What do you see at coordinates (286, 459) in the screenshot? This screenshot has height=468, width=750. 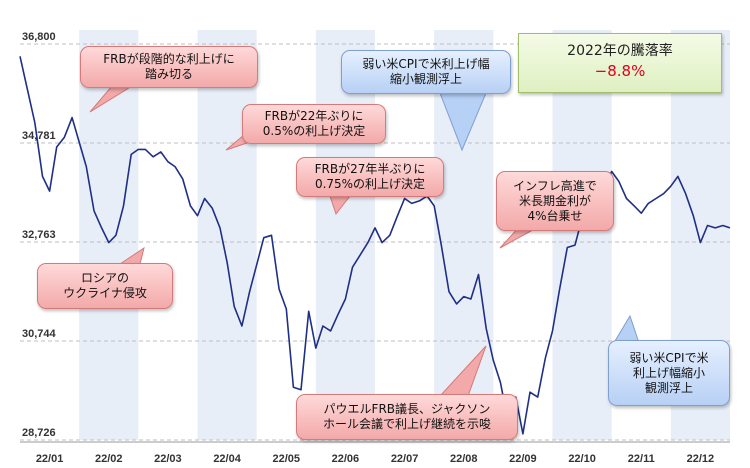 I see `x-tick-label: 22/05` at bounding box center [286, 459].